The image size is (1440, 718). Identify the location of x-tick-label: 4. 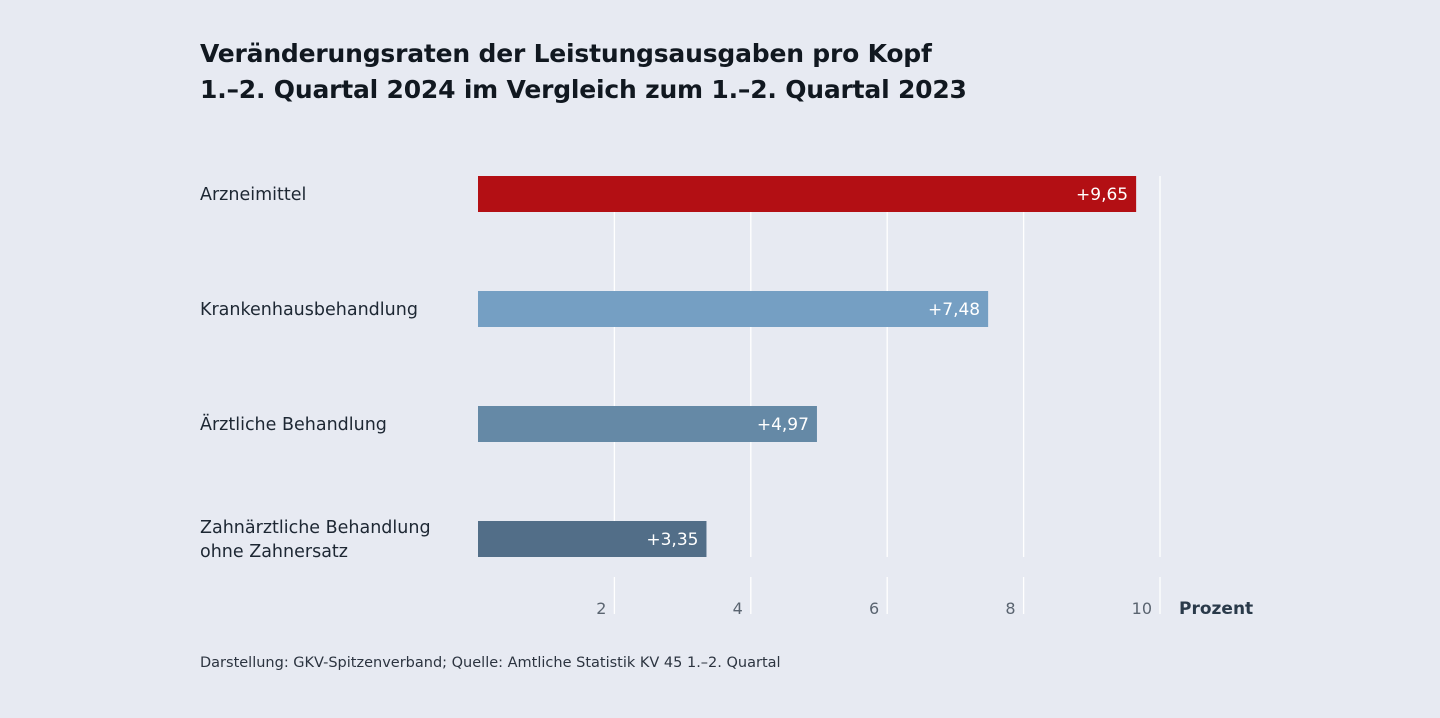
(738, 608).